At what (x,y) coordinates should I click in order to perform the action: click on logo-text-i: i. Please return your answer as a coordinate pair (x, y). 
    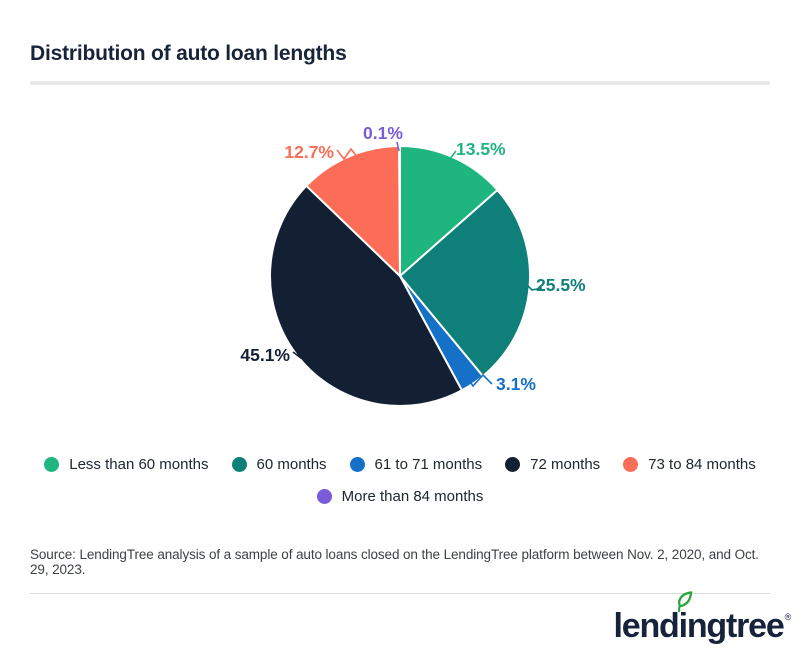
    Looking at the image, I should click on (683, 626).